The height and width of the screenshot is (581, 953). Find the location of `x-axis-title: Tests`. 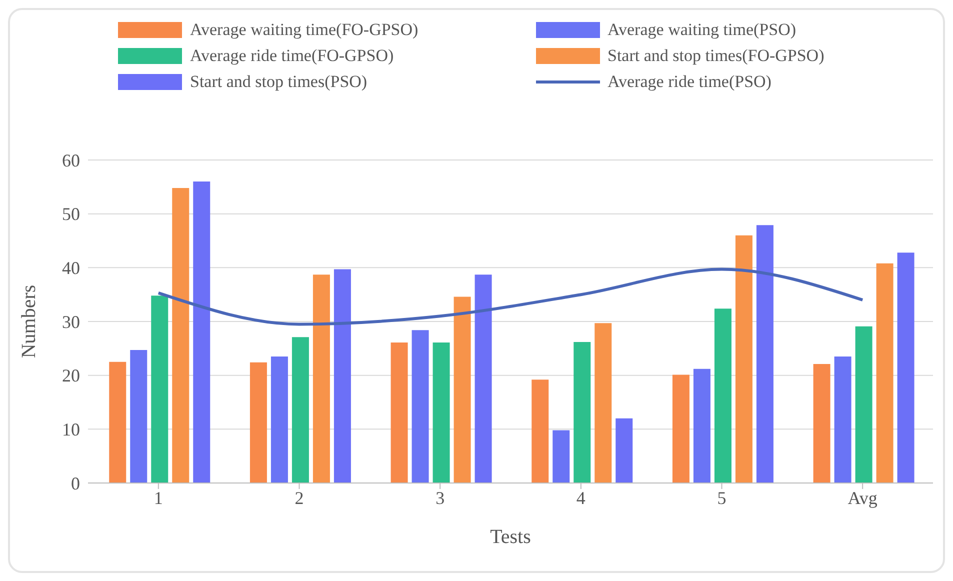

x-axis-title: Tests is located at coordinates (511, 537).